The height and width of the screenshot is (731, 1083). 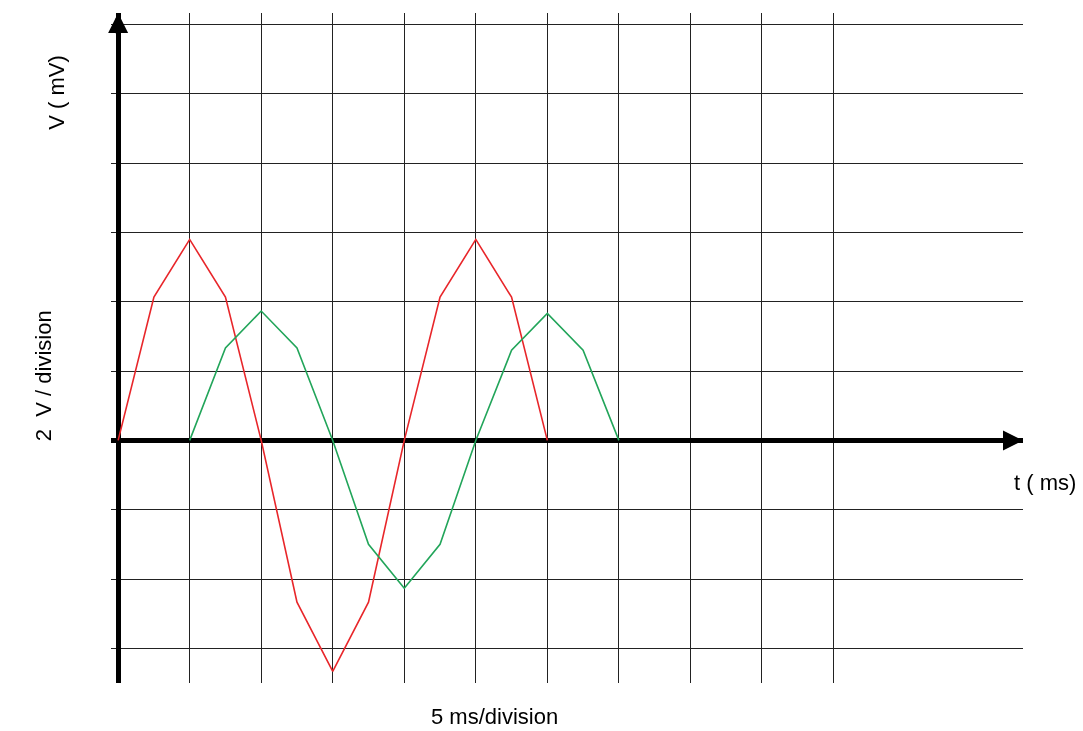 I want to click on text: V ( mV), so click(x=57, y=92).